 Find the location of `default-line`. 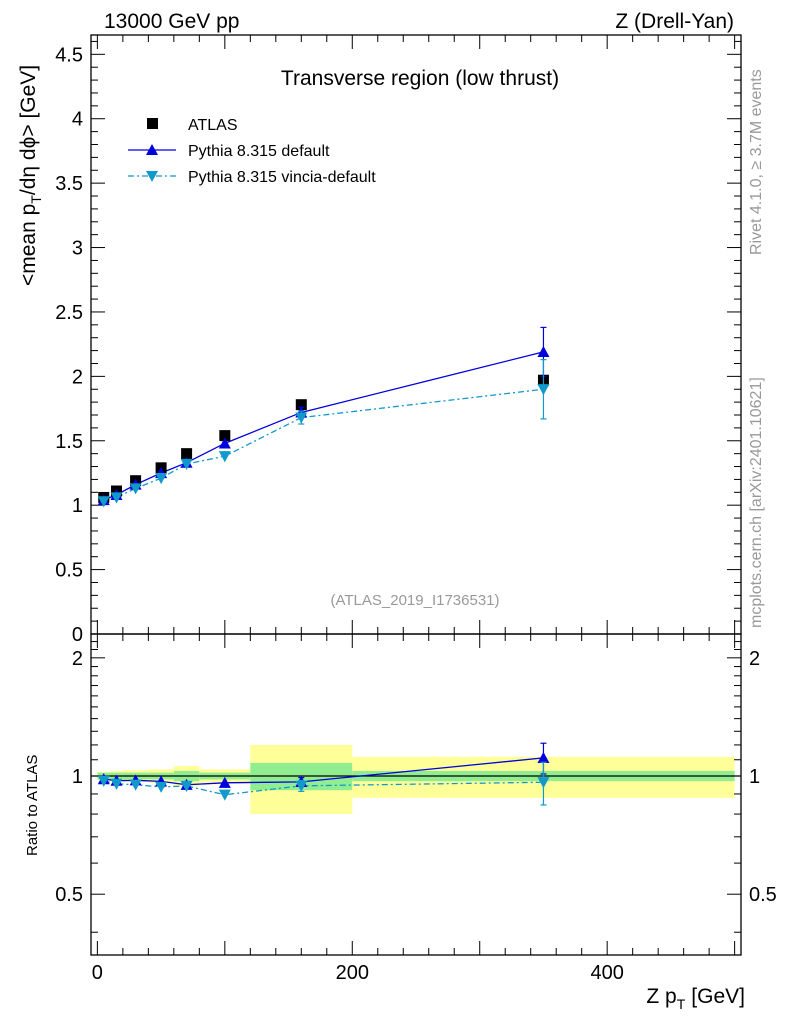

default-line is located at coordinates (323, 426).